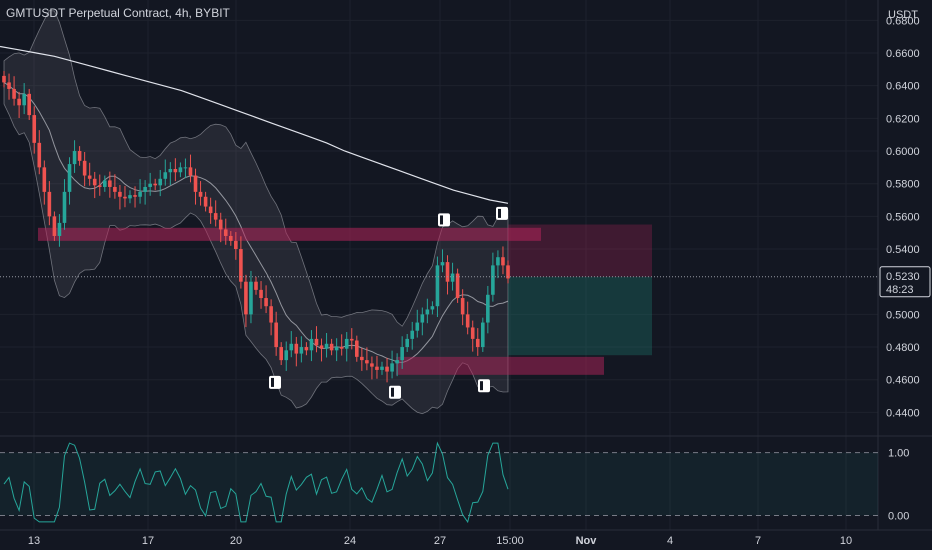  I want to click on x-tick-label: 20, so click(236, 541).